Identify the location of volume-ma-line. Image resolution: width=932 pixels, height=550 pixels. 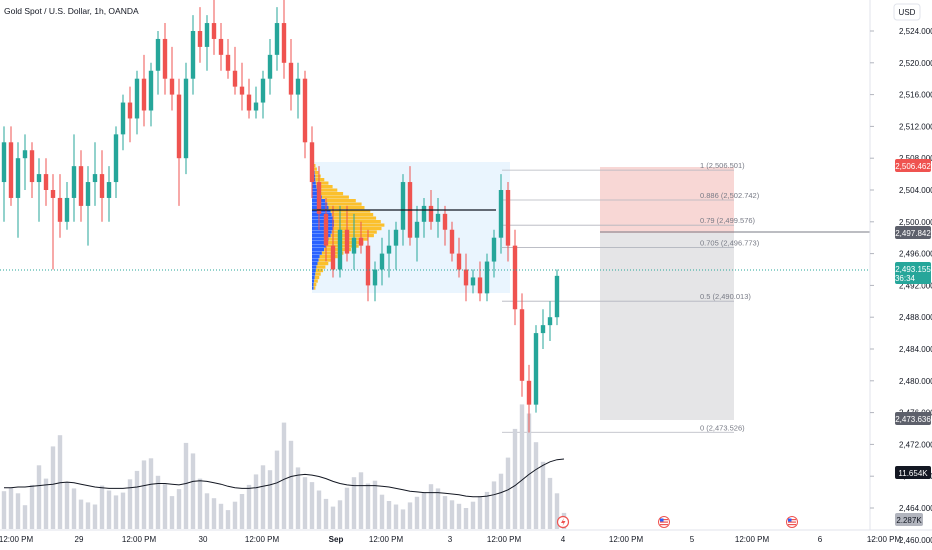
(284, 478).